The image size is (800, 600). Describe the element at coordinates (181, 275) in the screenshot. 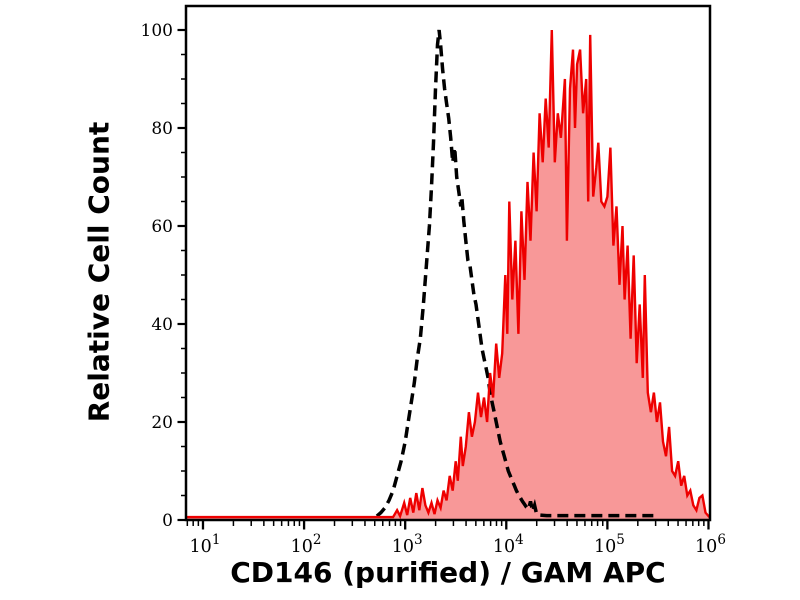

I see `y-axis-ticks` at that location.